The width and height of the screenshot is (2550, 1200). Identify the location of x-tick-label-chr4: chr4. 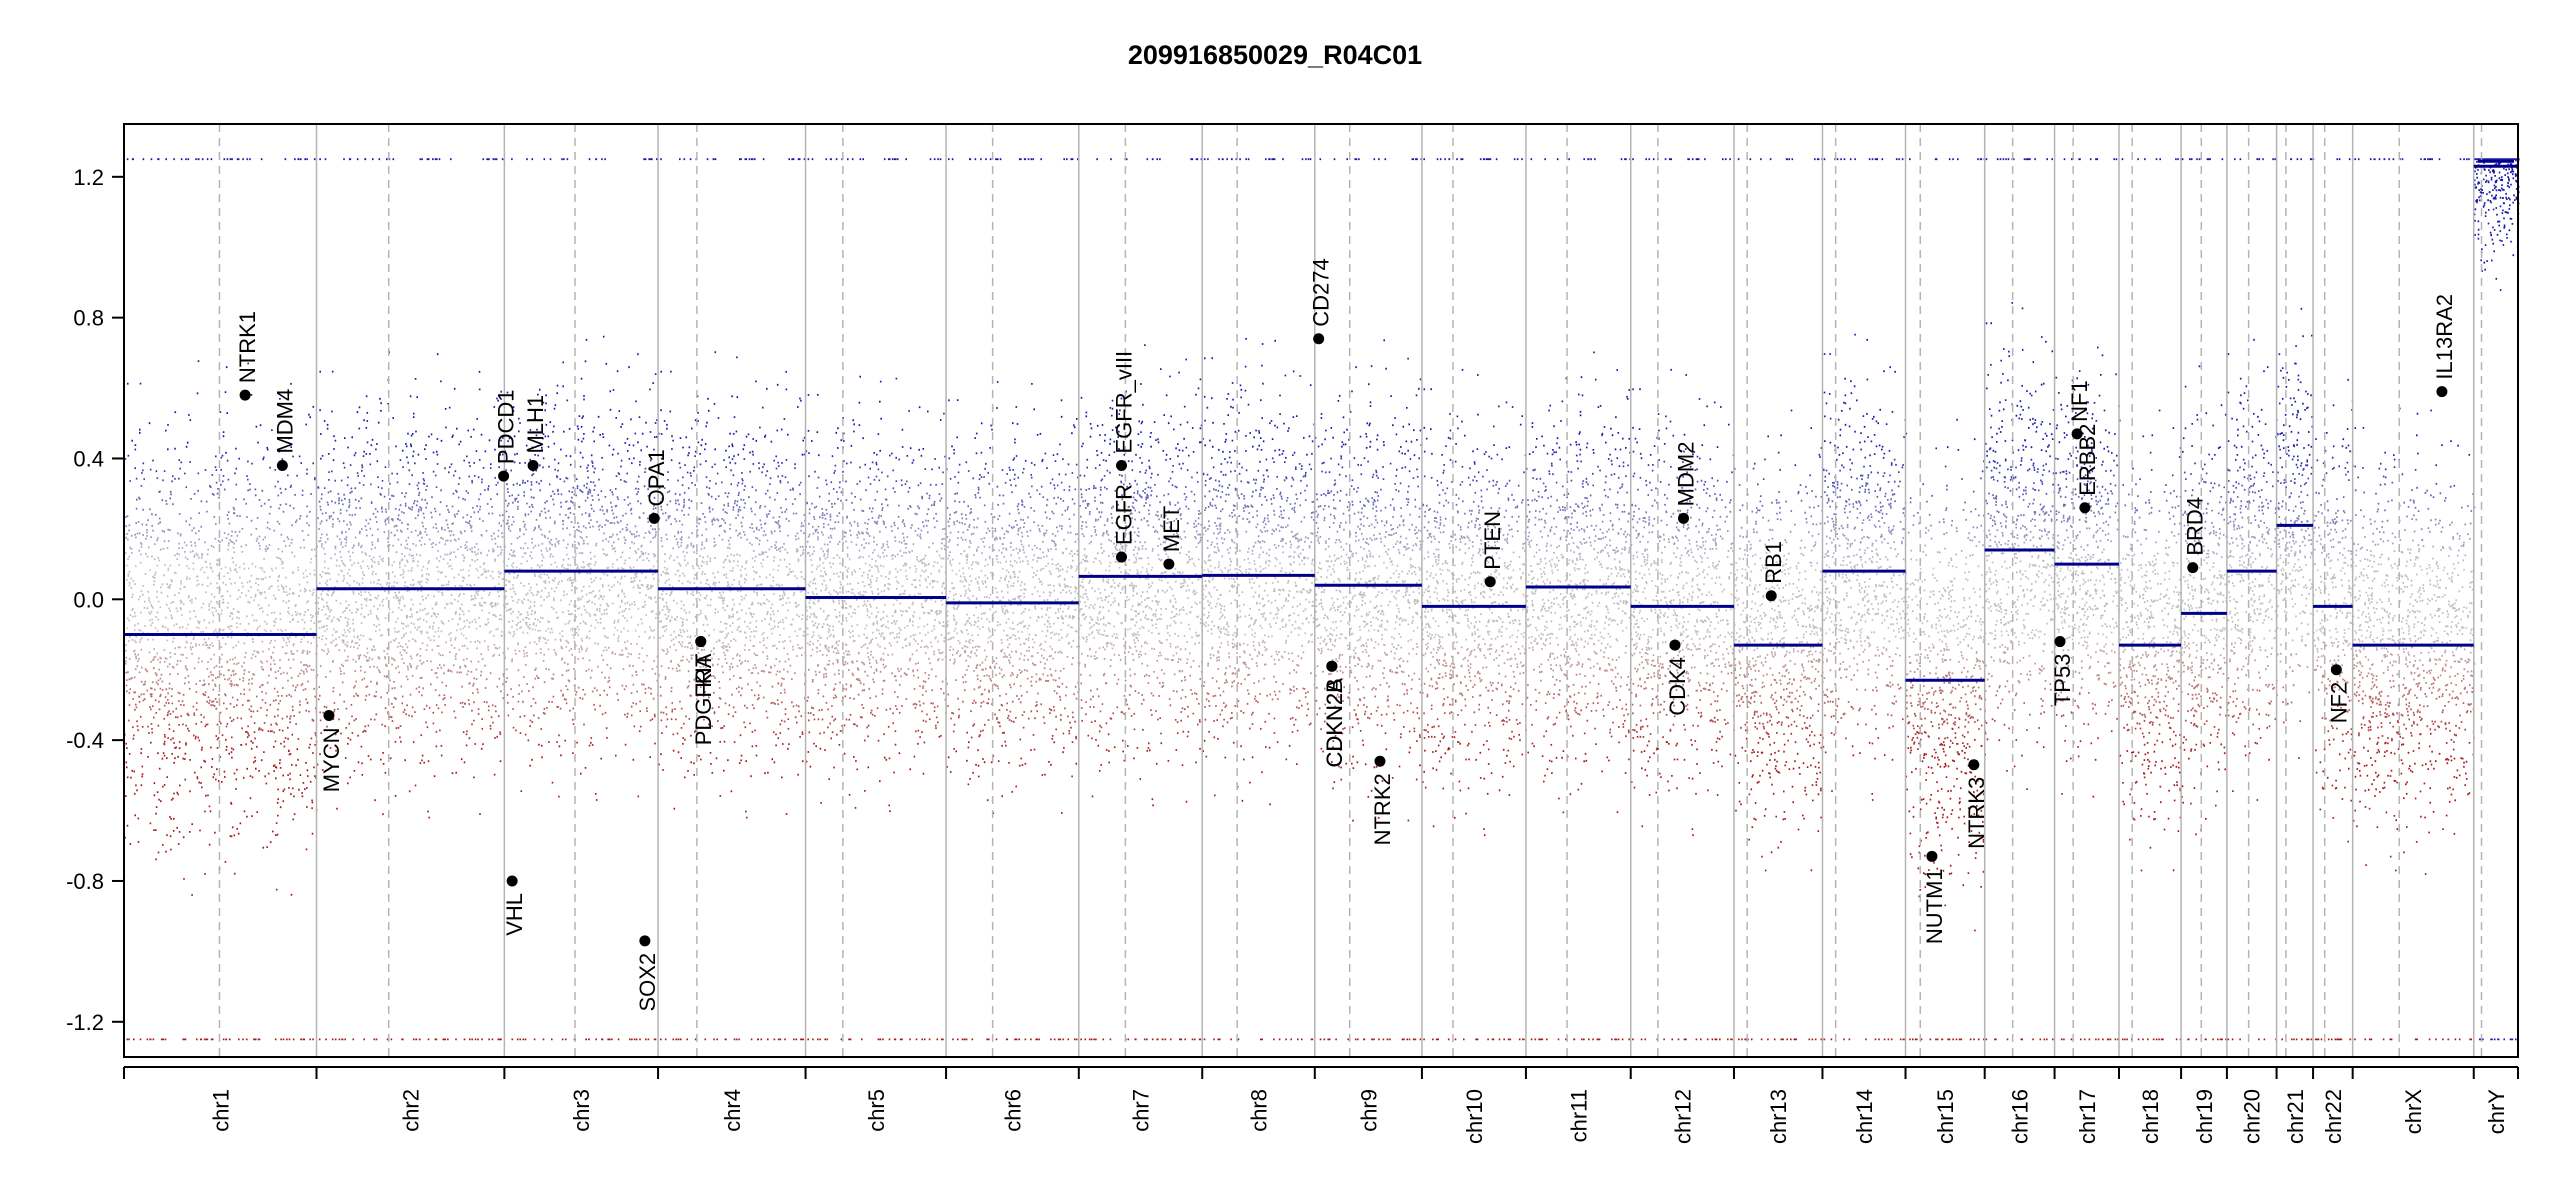
(732, 1110).